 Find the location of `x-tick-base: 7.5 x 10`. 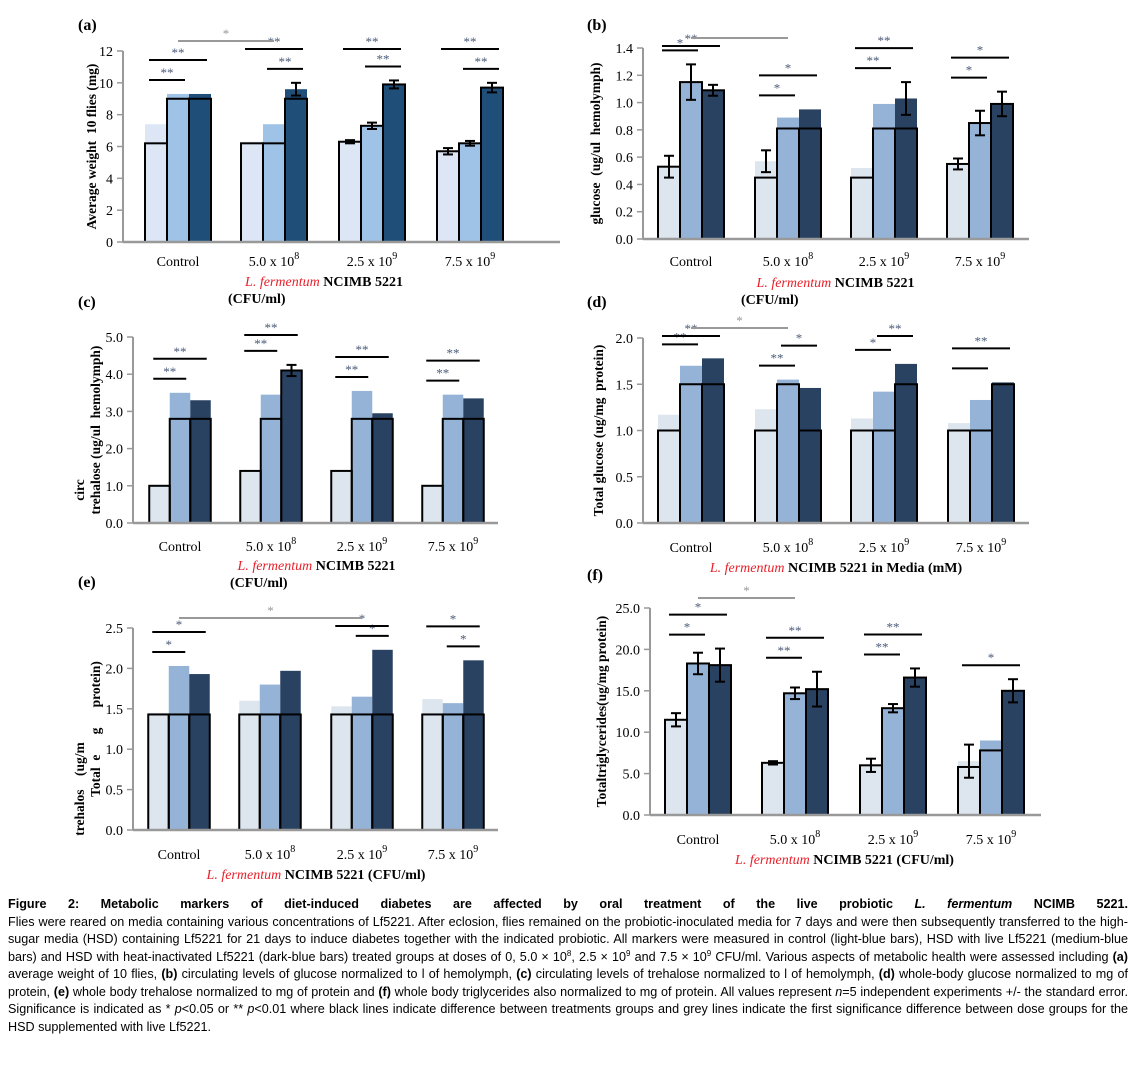

x-tick-base: 7.5 x 10 is located at coordinates (979, 548).